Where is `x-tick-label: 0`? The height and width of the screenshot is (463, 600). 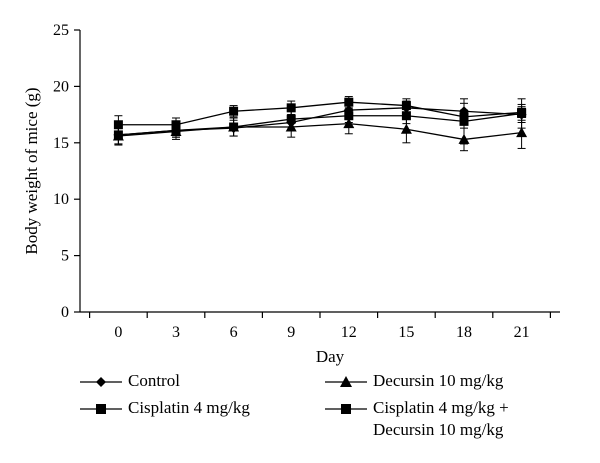 x-tick-label: 0 is located at coordinates (118, 332).